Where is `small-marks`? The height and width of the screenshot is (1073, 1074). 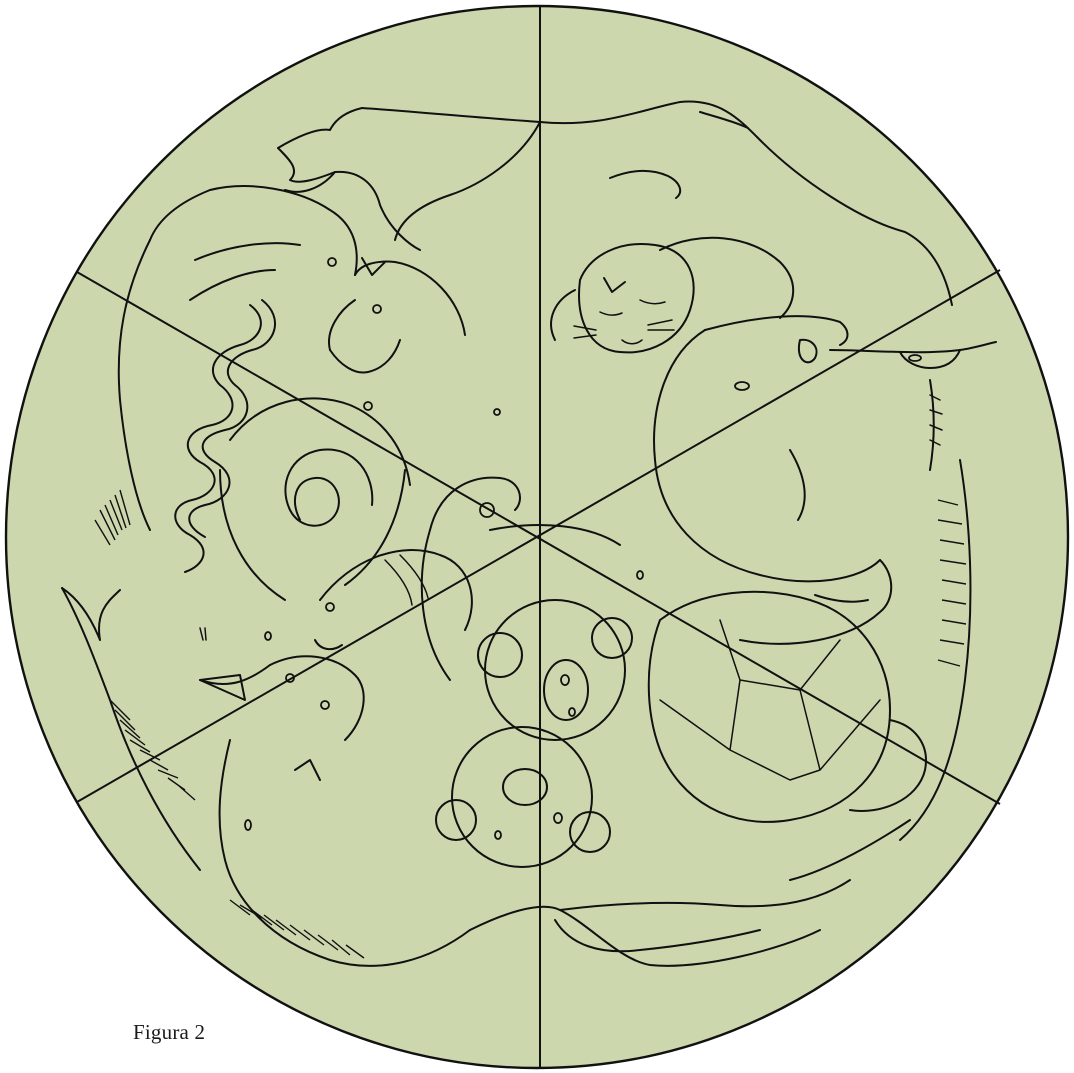 small-marks is located at coordinates (421, 521).